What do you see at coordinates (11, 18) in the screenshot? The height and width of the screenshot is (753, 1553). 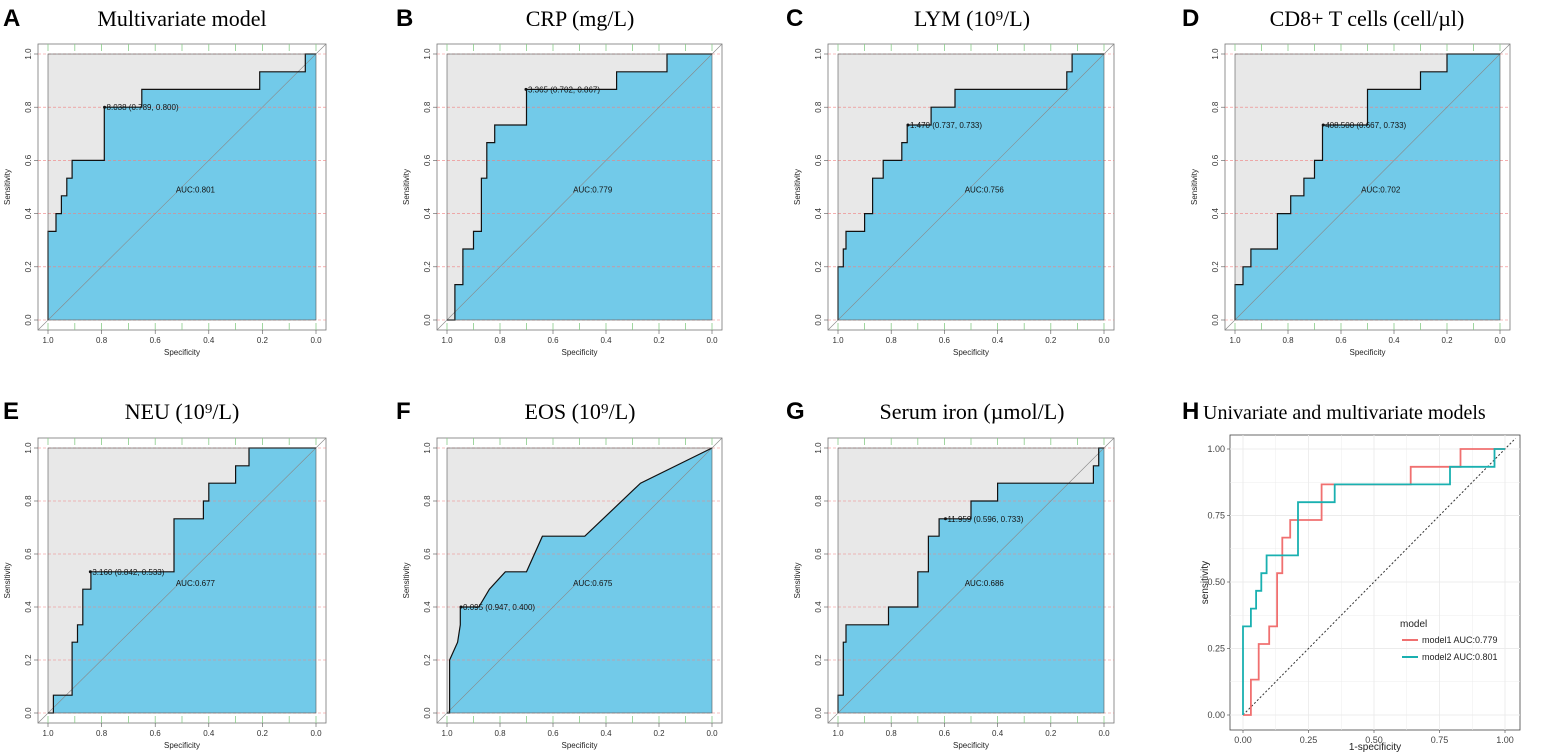 I see `panel-label: A` at bounding box center [11, 18].